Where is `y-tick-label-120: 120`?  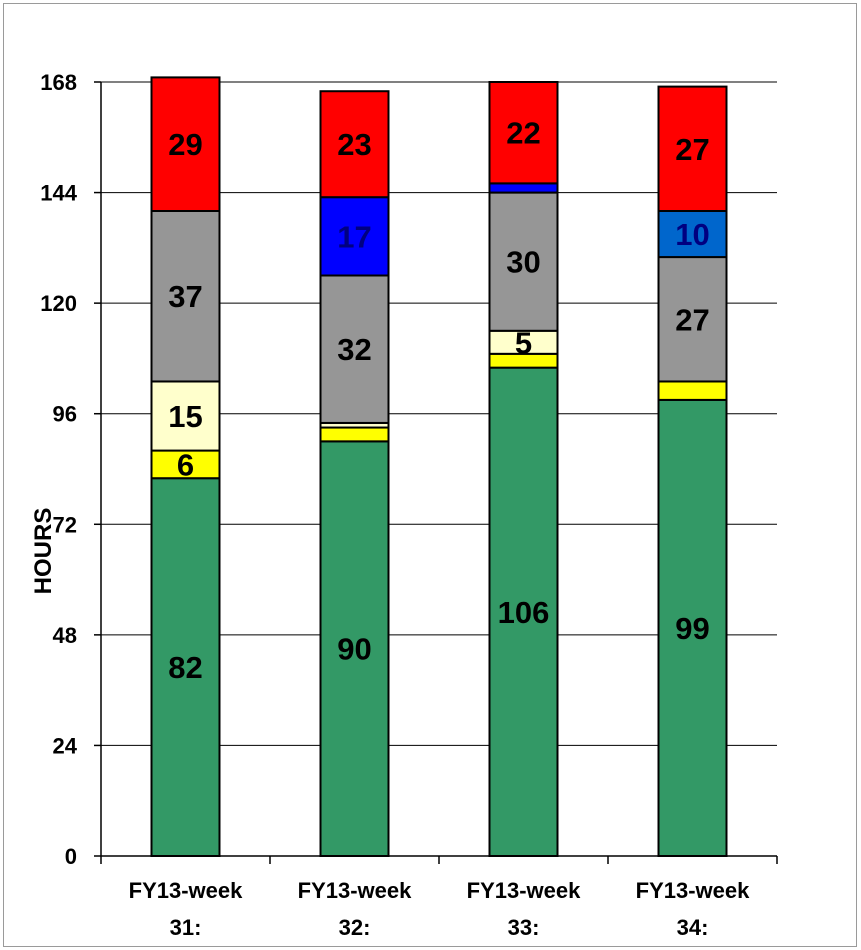 y-tick-label-120: 120 is located at coordinates (58, 303).